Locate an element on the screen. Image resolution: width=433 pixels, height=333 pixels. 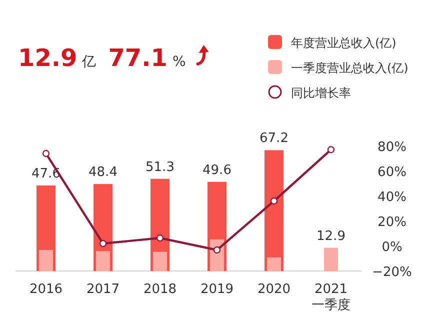
legend-label: 一季度营业总收入(亿) is located at coordinates (349, 68).